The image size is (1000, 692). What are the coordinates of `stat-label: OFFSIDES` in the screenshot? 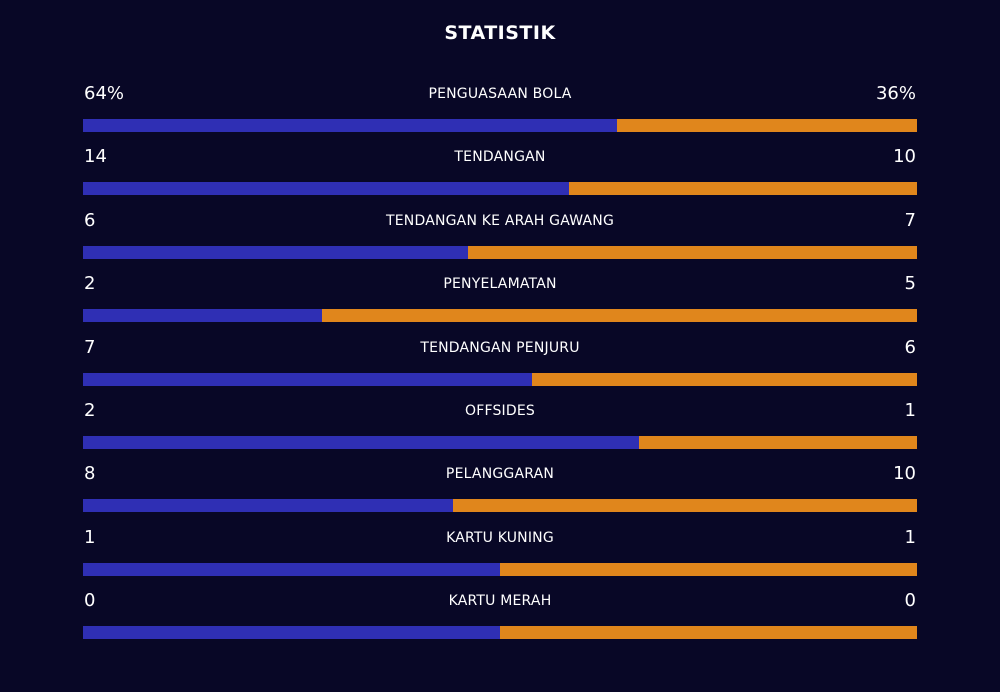 It's located at (499, 410).